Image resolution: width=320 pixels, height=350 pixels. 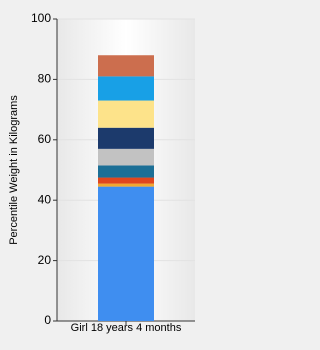 I want to click on x-tick-label: Girl 18 years 4 months, so click(x=126, y=328).